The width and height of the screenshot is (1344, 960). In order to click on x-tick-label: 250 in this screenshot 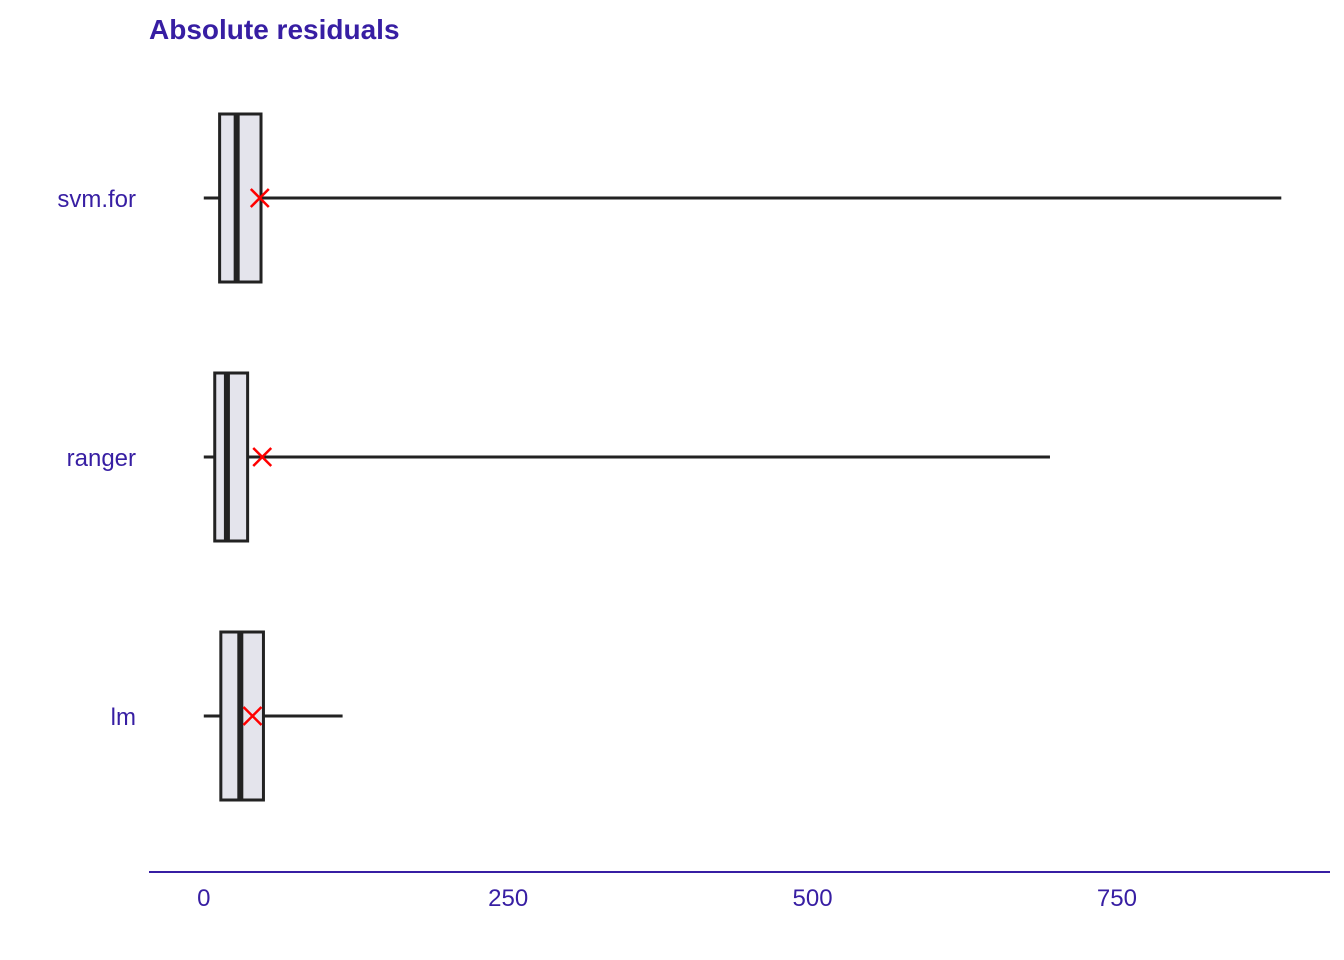, I will do `click(508, 898)`.